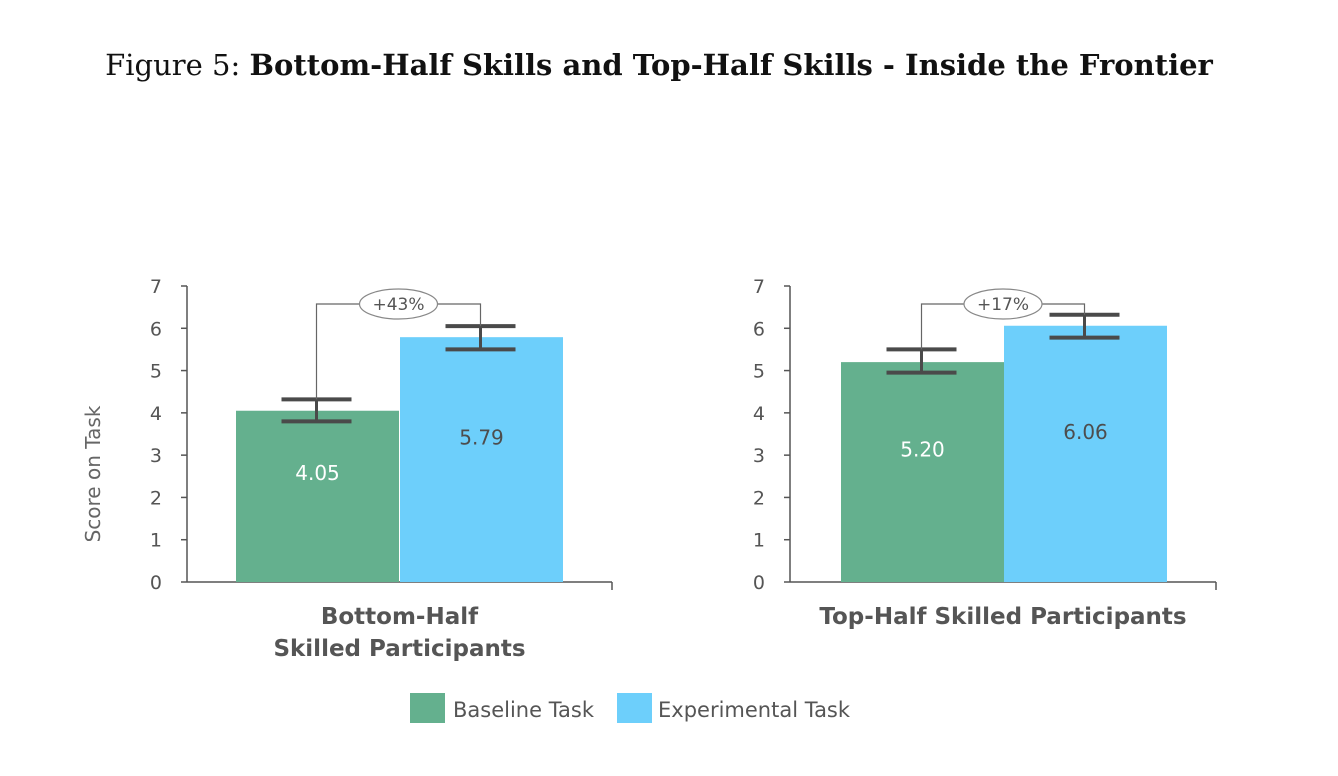 The width and height of the screenshot is (1338, 776). Describe the element at coordinates (754, 710) in the screenshot. I see `legend-label: Experimental Task` at that location.